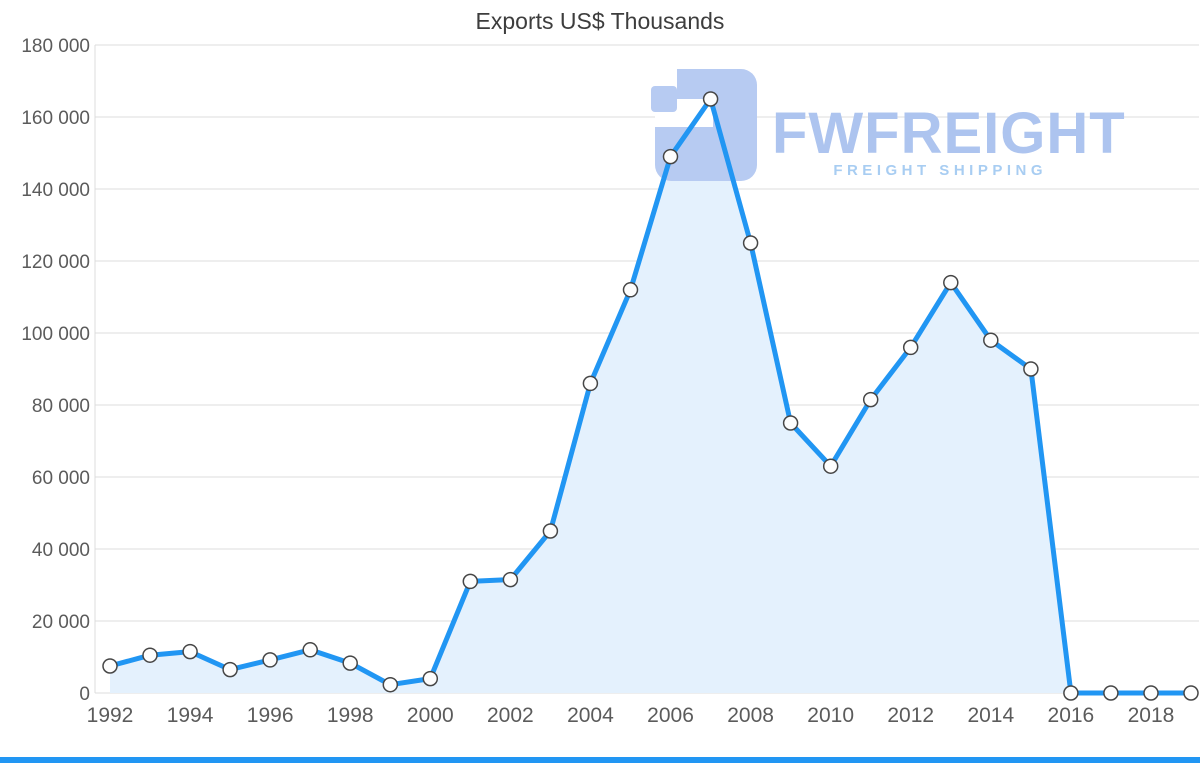 This screenshot has height=763, width=1200. Describe the element at coordinates (990, 715) in the screenshot. I see `x-axis-label: 2014` at that location.